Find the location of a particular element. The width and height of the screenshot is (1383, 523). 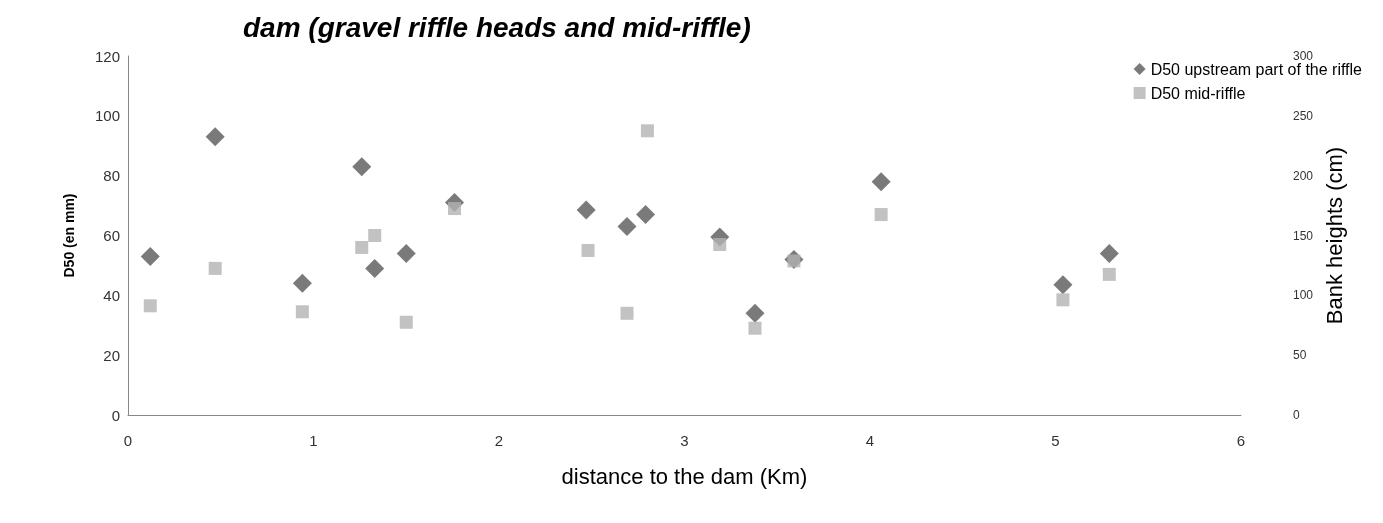

legend-label: D50 upstream part of the riffle is located at coordinates (1256, 69).